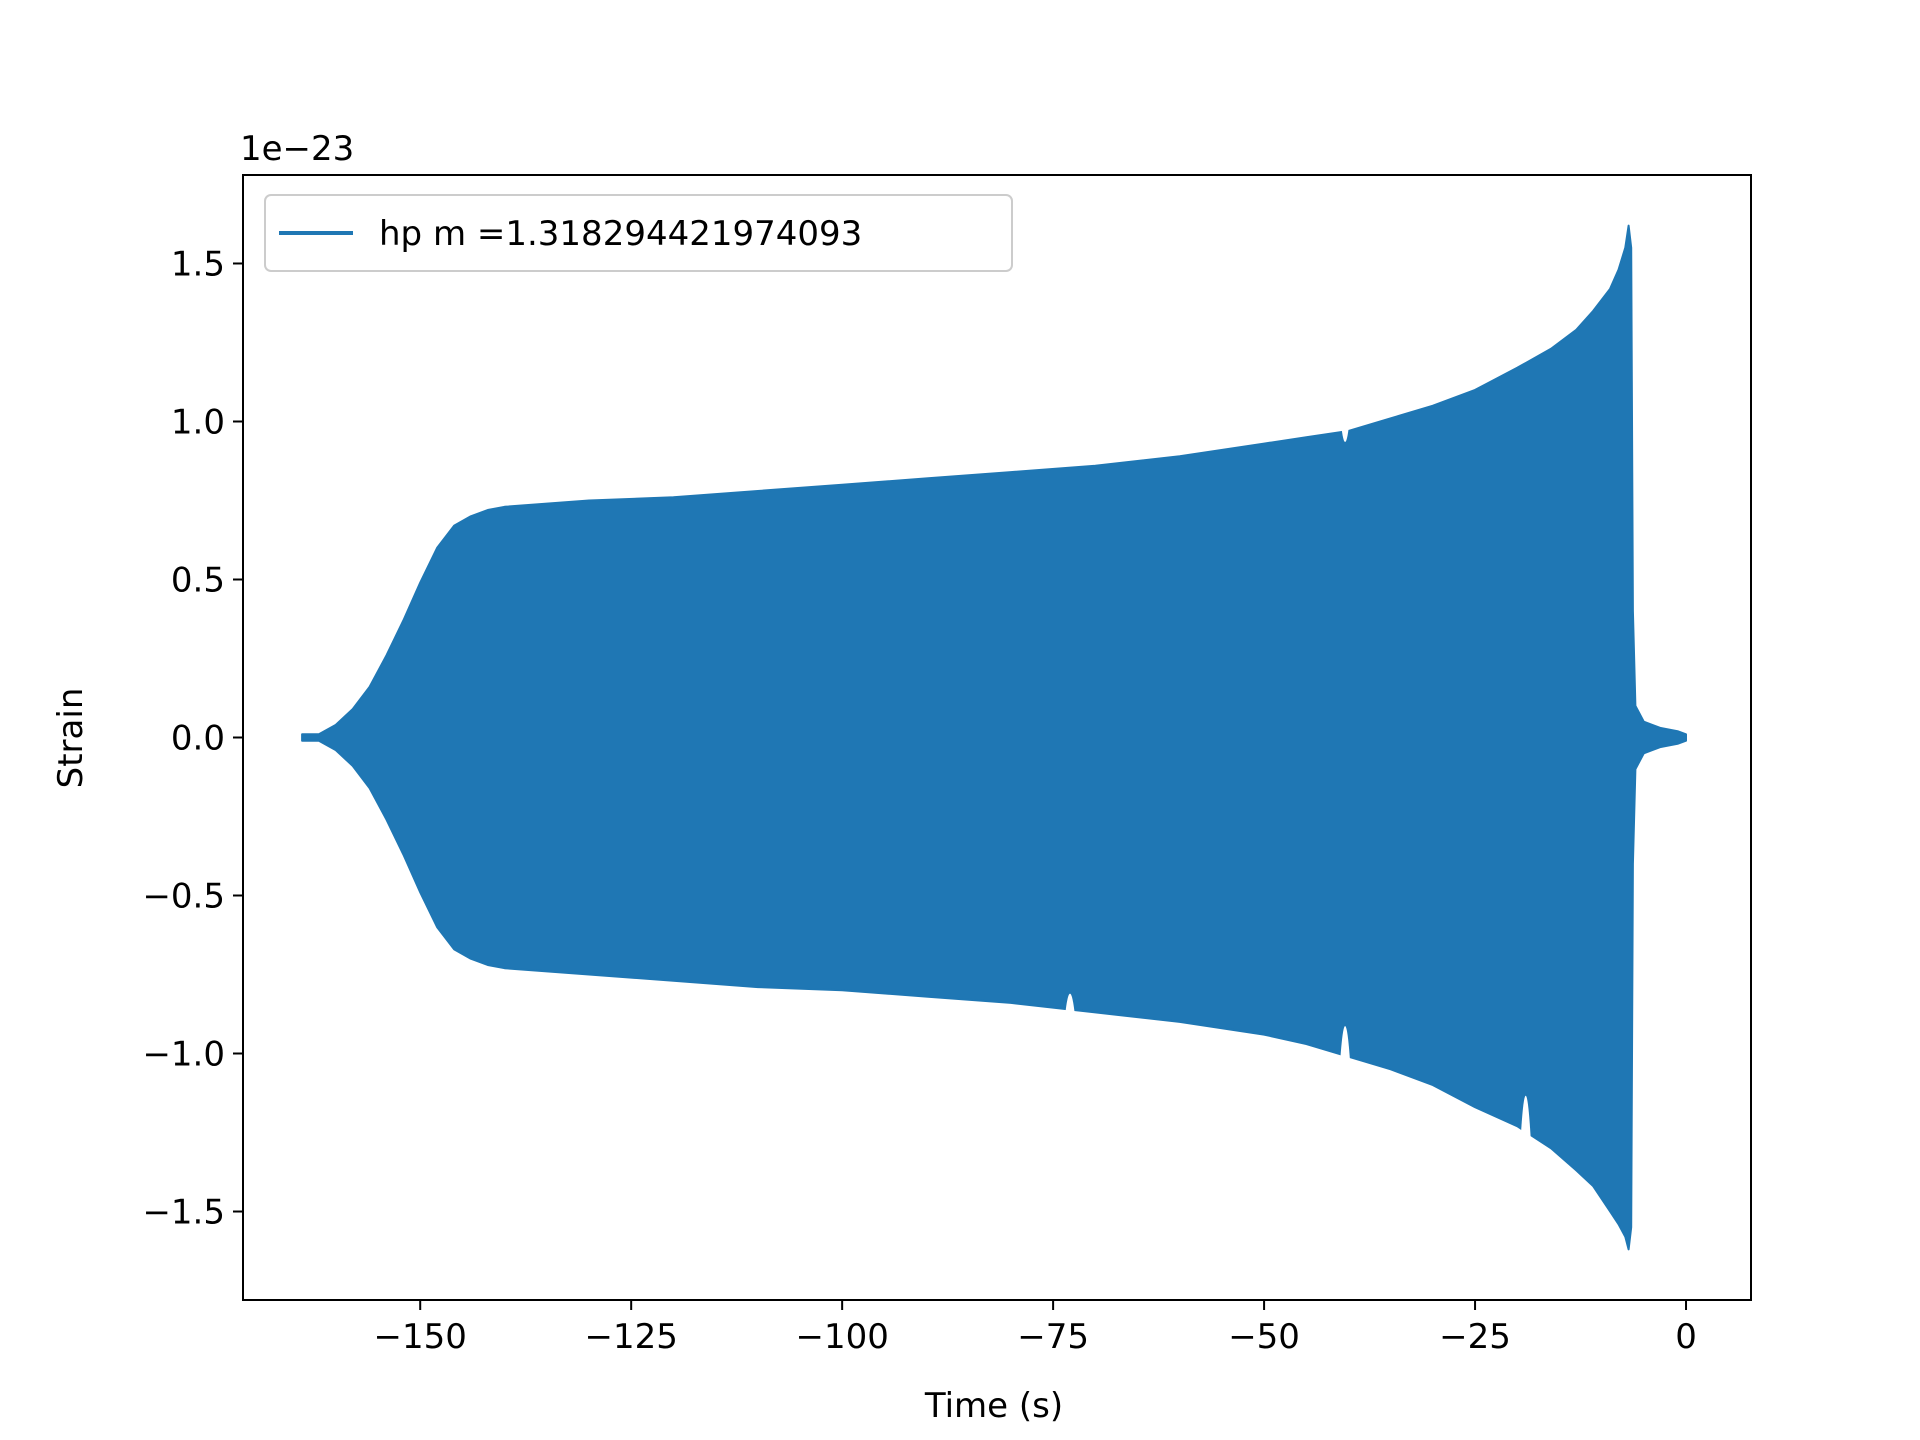  What do you see at coordinates (183, 1055) in the screenshot?
I see `y-tick-label: −1.0` at bounding box center [183, 1055].